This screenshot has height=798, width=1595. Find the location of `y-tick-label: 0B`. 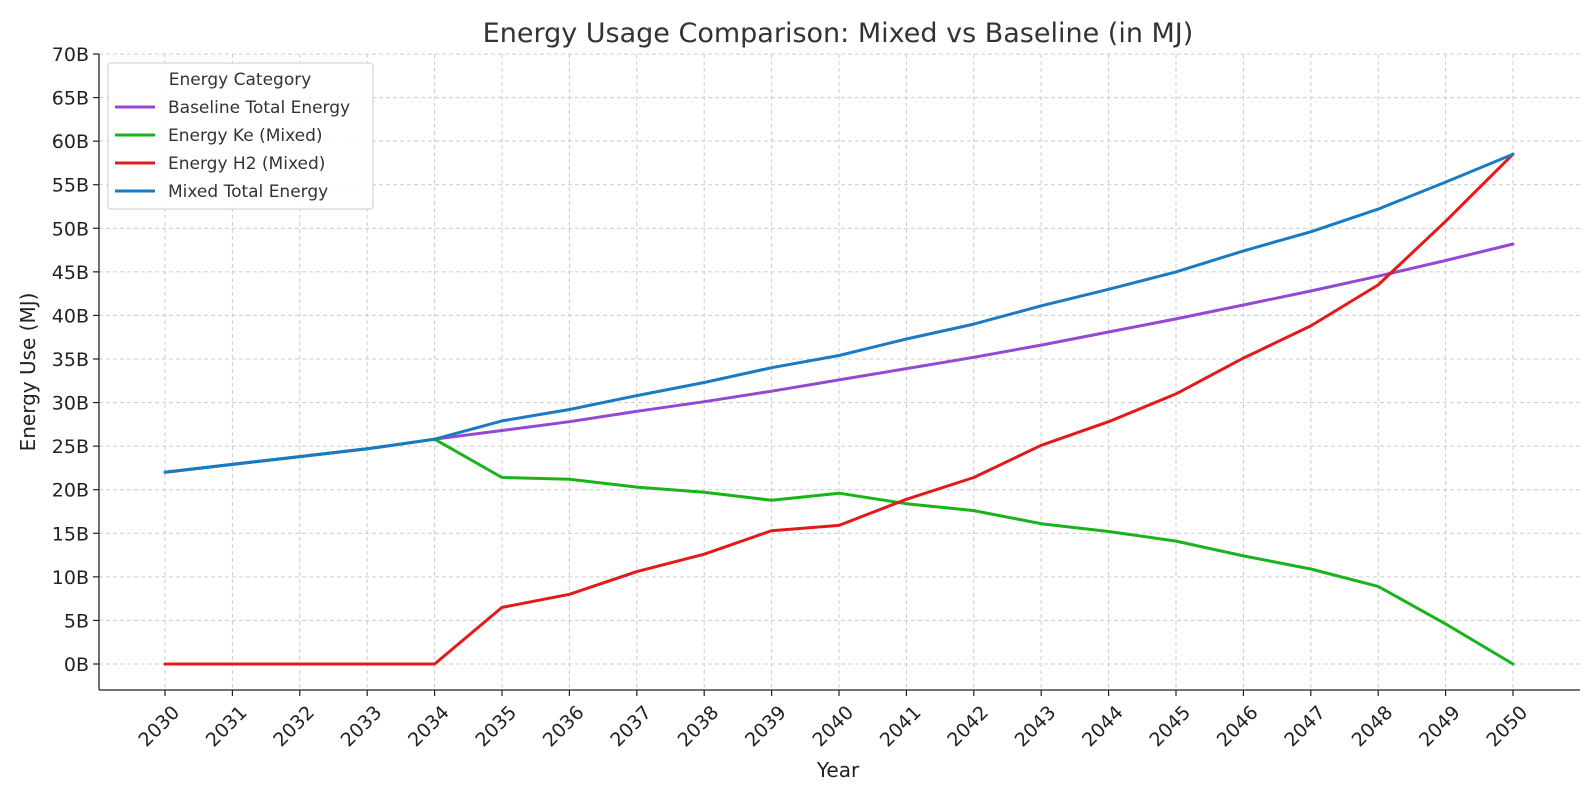

y-tick-label: 0B is located at coordinates (76, 665).